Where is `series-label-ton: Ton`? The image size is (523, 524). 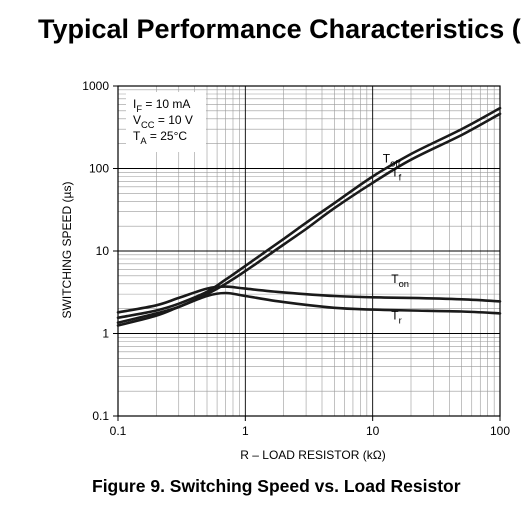
series-label-ton: Ton is located at coordinates (400, 280).